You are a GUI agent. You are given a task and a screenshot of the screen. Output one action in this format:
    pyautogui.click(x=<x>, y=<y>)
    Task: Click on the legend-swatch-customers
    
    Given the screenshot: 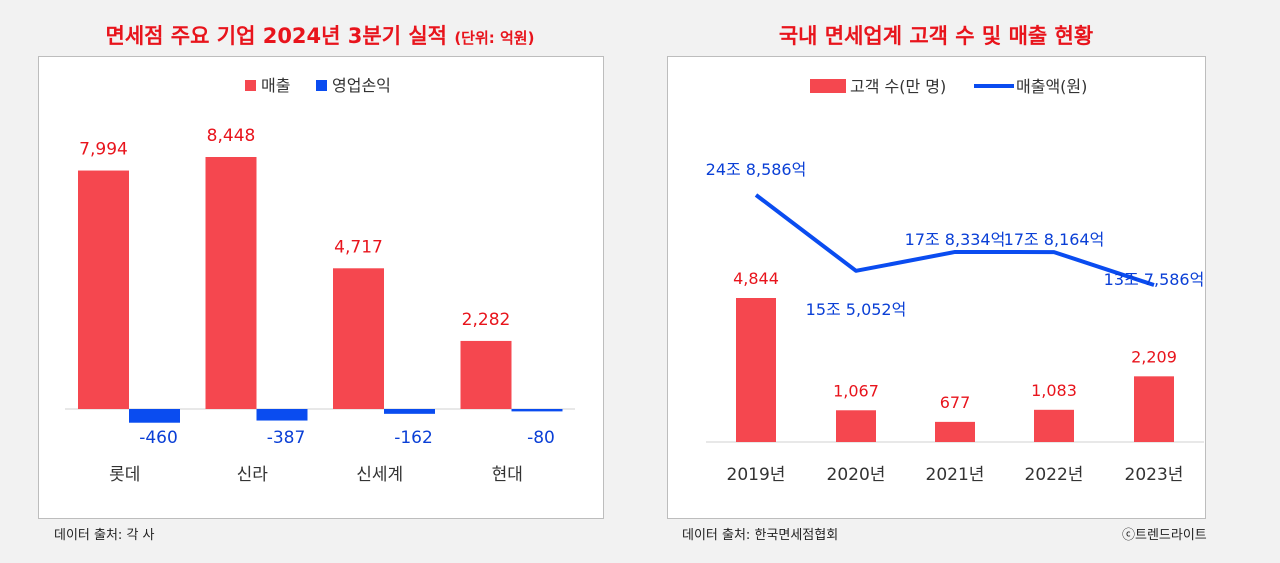 What is the action you would take?
    pyautogui.click(x=828, y=86)
    